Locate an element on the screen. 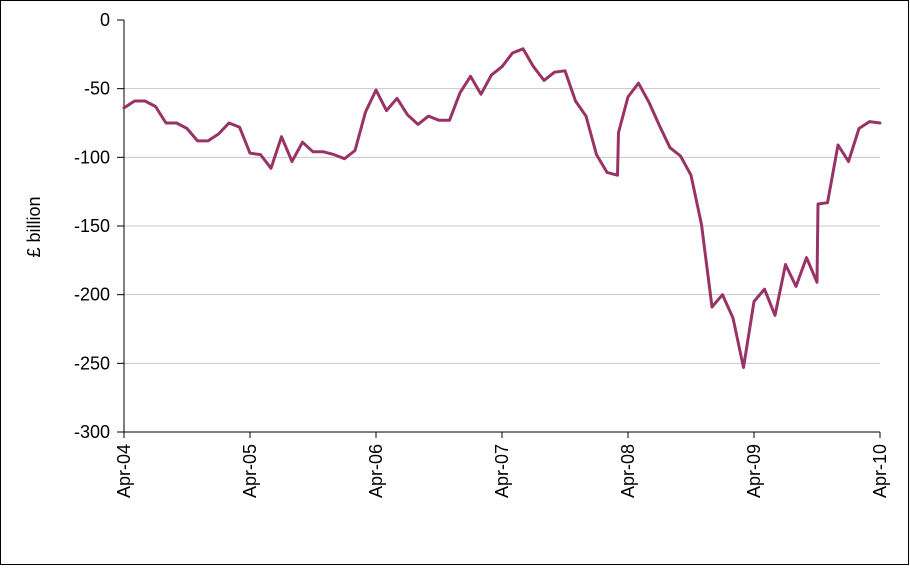 This screenshot has height=570, width=910. x-tick-label: Apr-09 is located at coordinates (754, 471).